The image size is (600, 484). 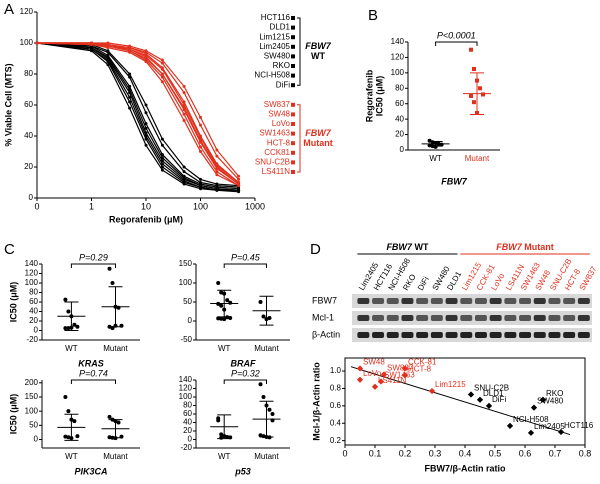 I want to click on y-tick-label: 0.4, so click(x=336, y=422).